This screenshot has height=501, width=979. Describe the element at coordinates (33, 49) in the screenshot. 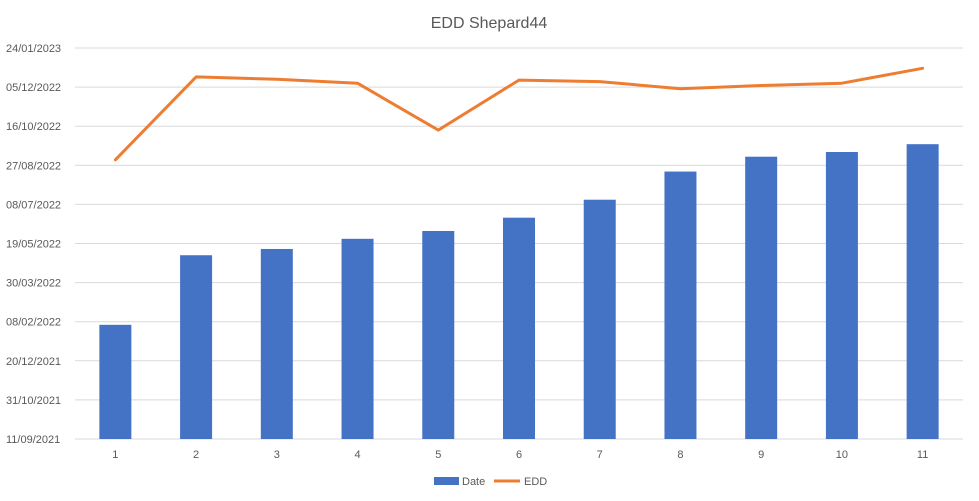

I see `y-tick-label: 24/01/2023` at that location.